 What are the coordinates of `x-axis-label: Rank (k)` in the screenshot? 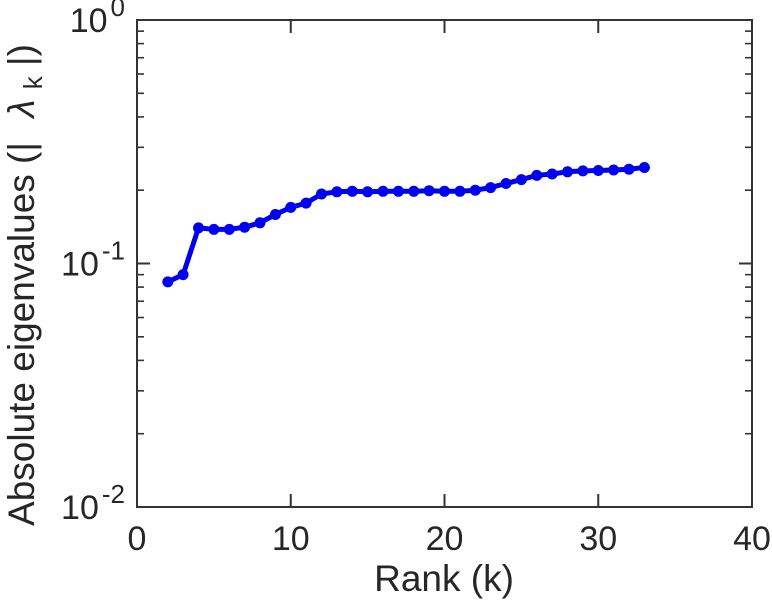 It's located at (444, 578).